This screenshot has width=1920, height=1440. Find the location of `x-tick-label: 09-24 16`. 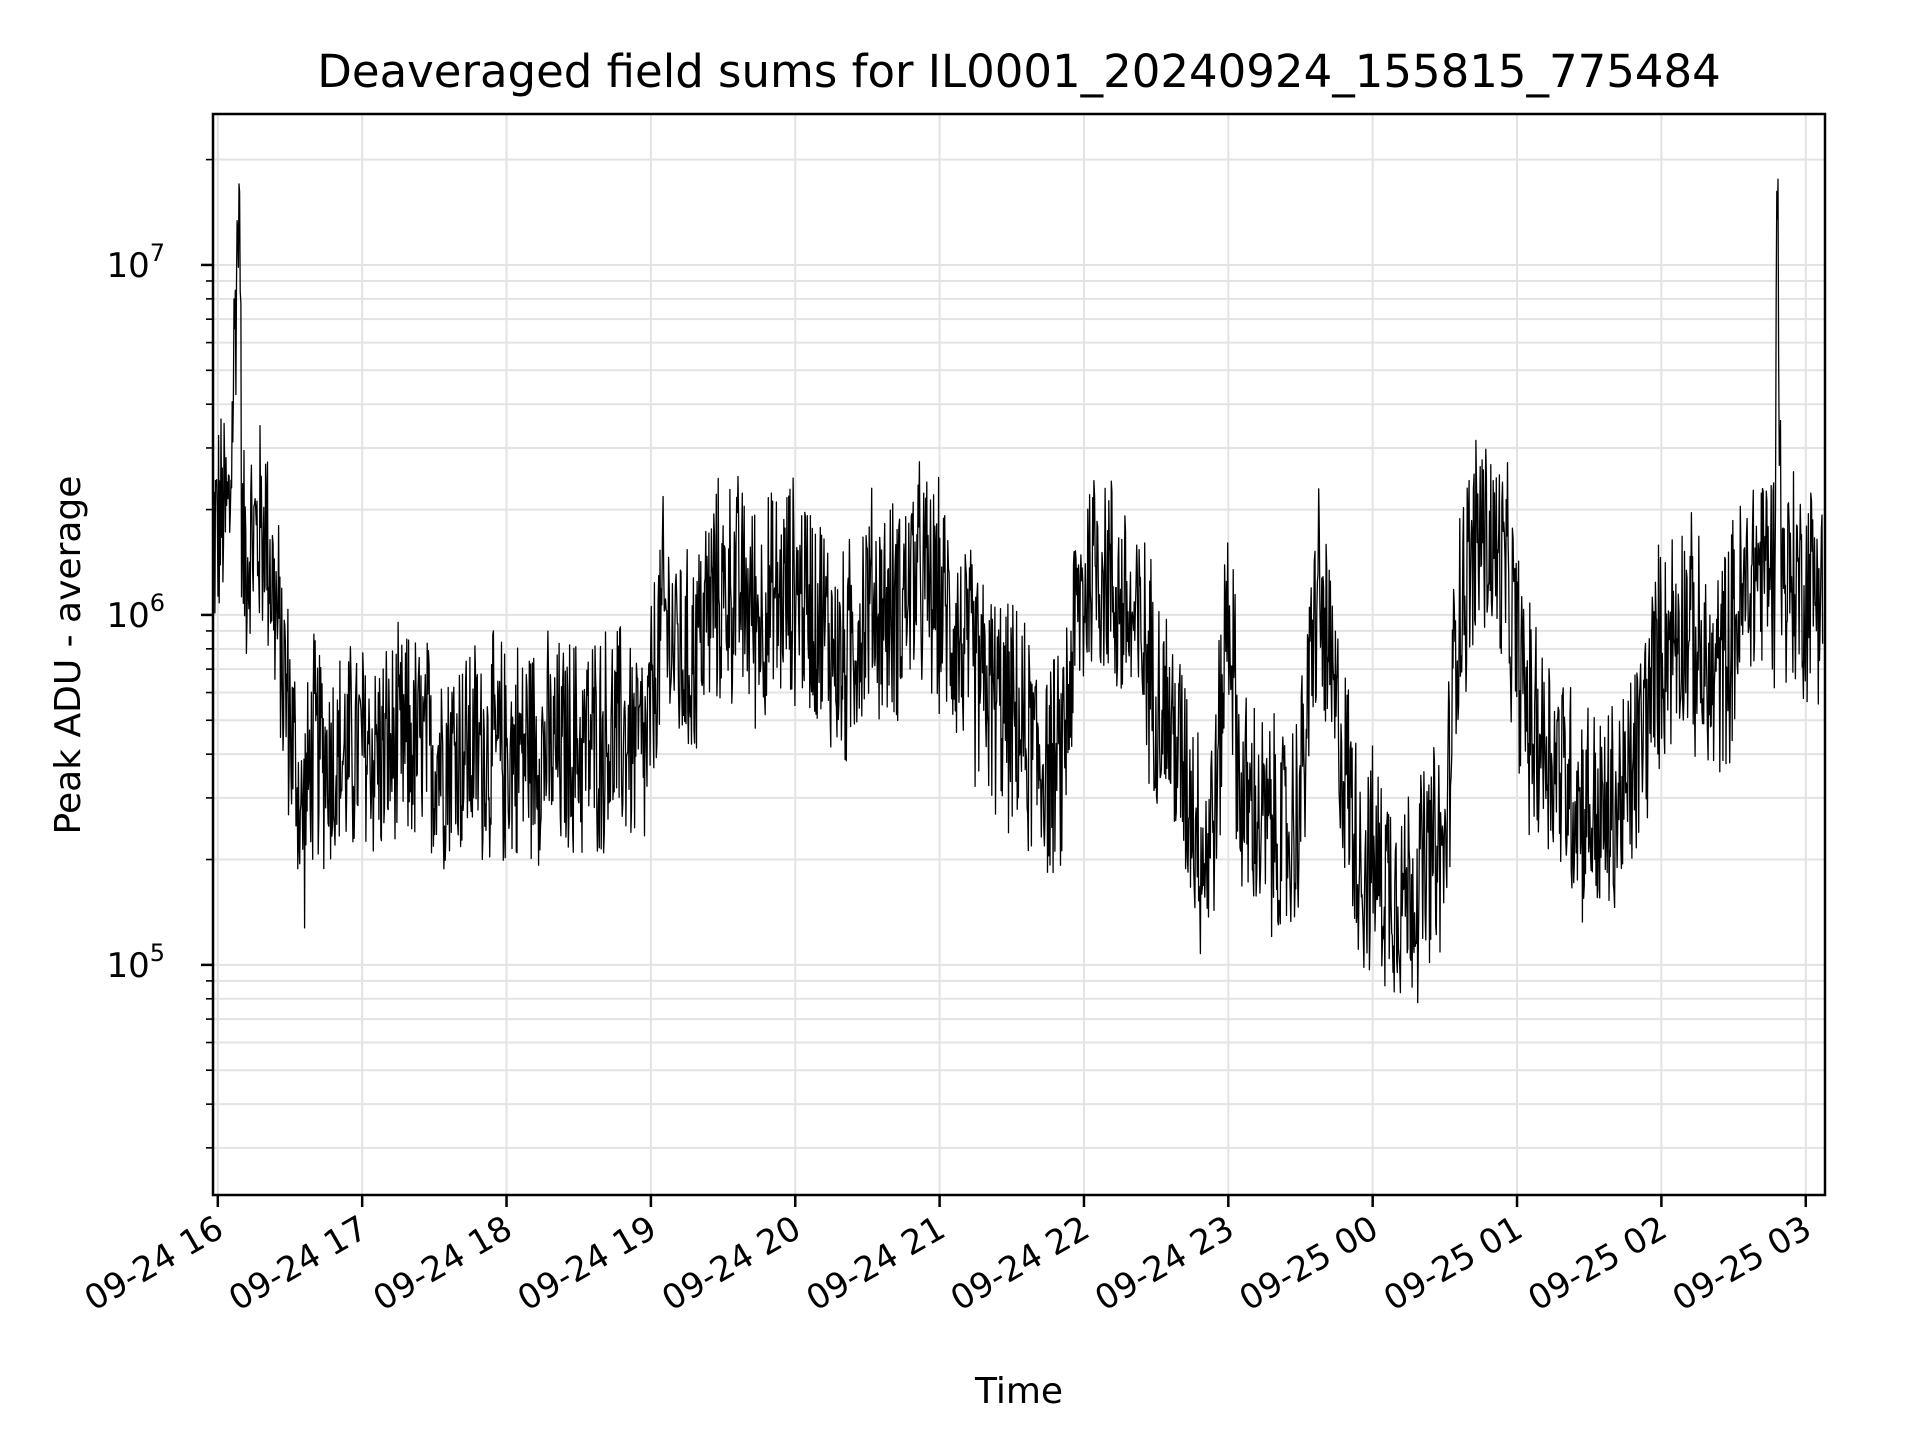

x-tick-label: 09-24 16 is located at coordinates (154, 1263).